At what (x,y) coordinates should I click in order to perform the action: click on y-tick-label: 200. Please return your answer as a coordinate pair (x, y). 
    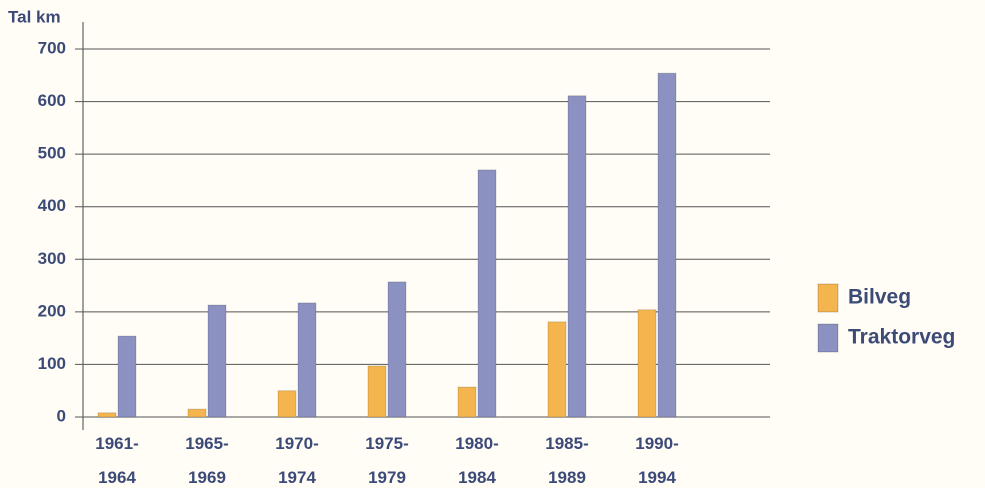
    Looking at the image, I should click on (52, 310).